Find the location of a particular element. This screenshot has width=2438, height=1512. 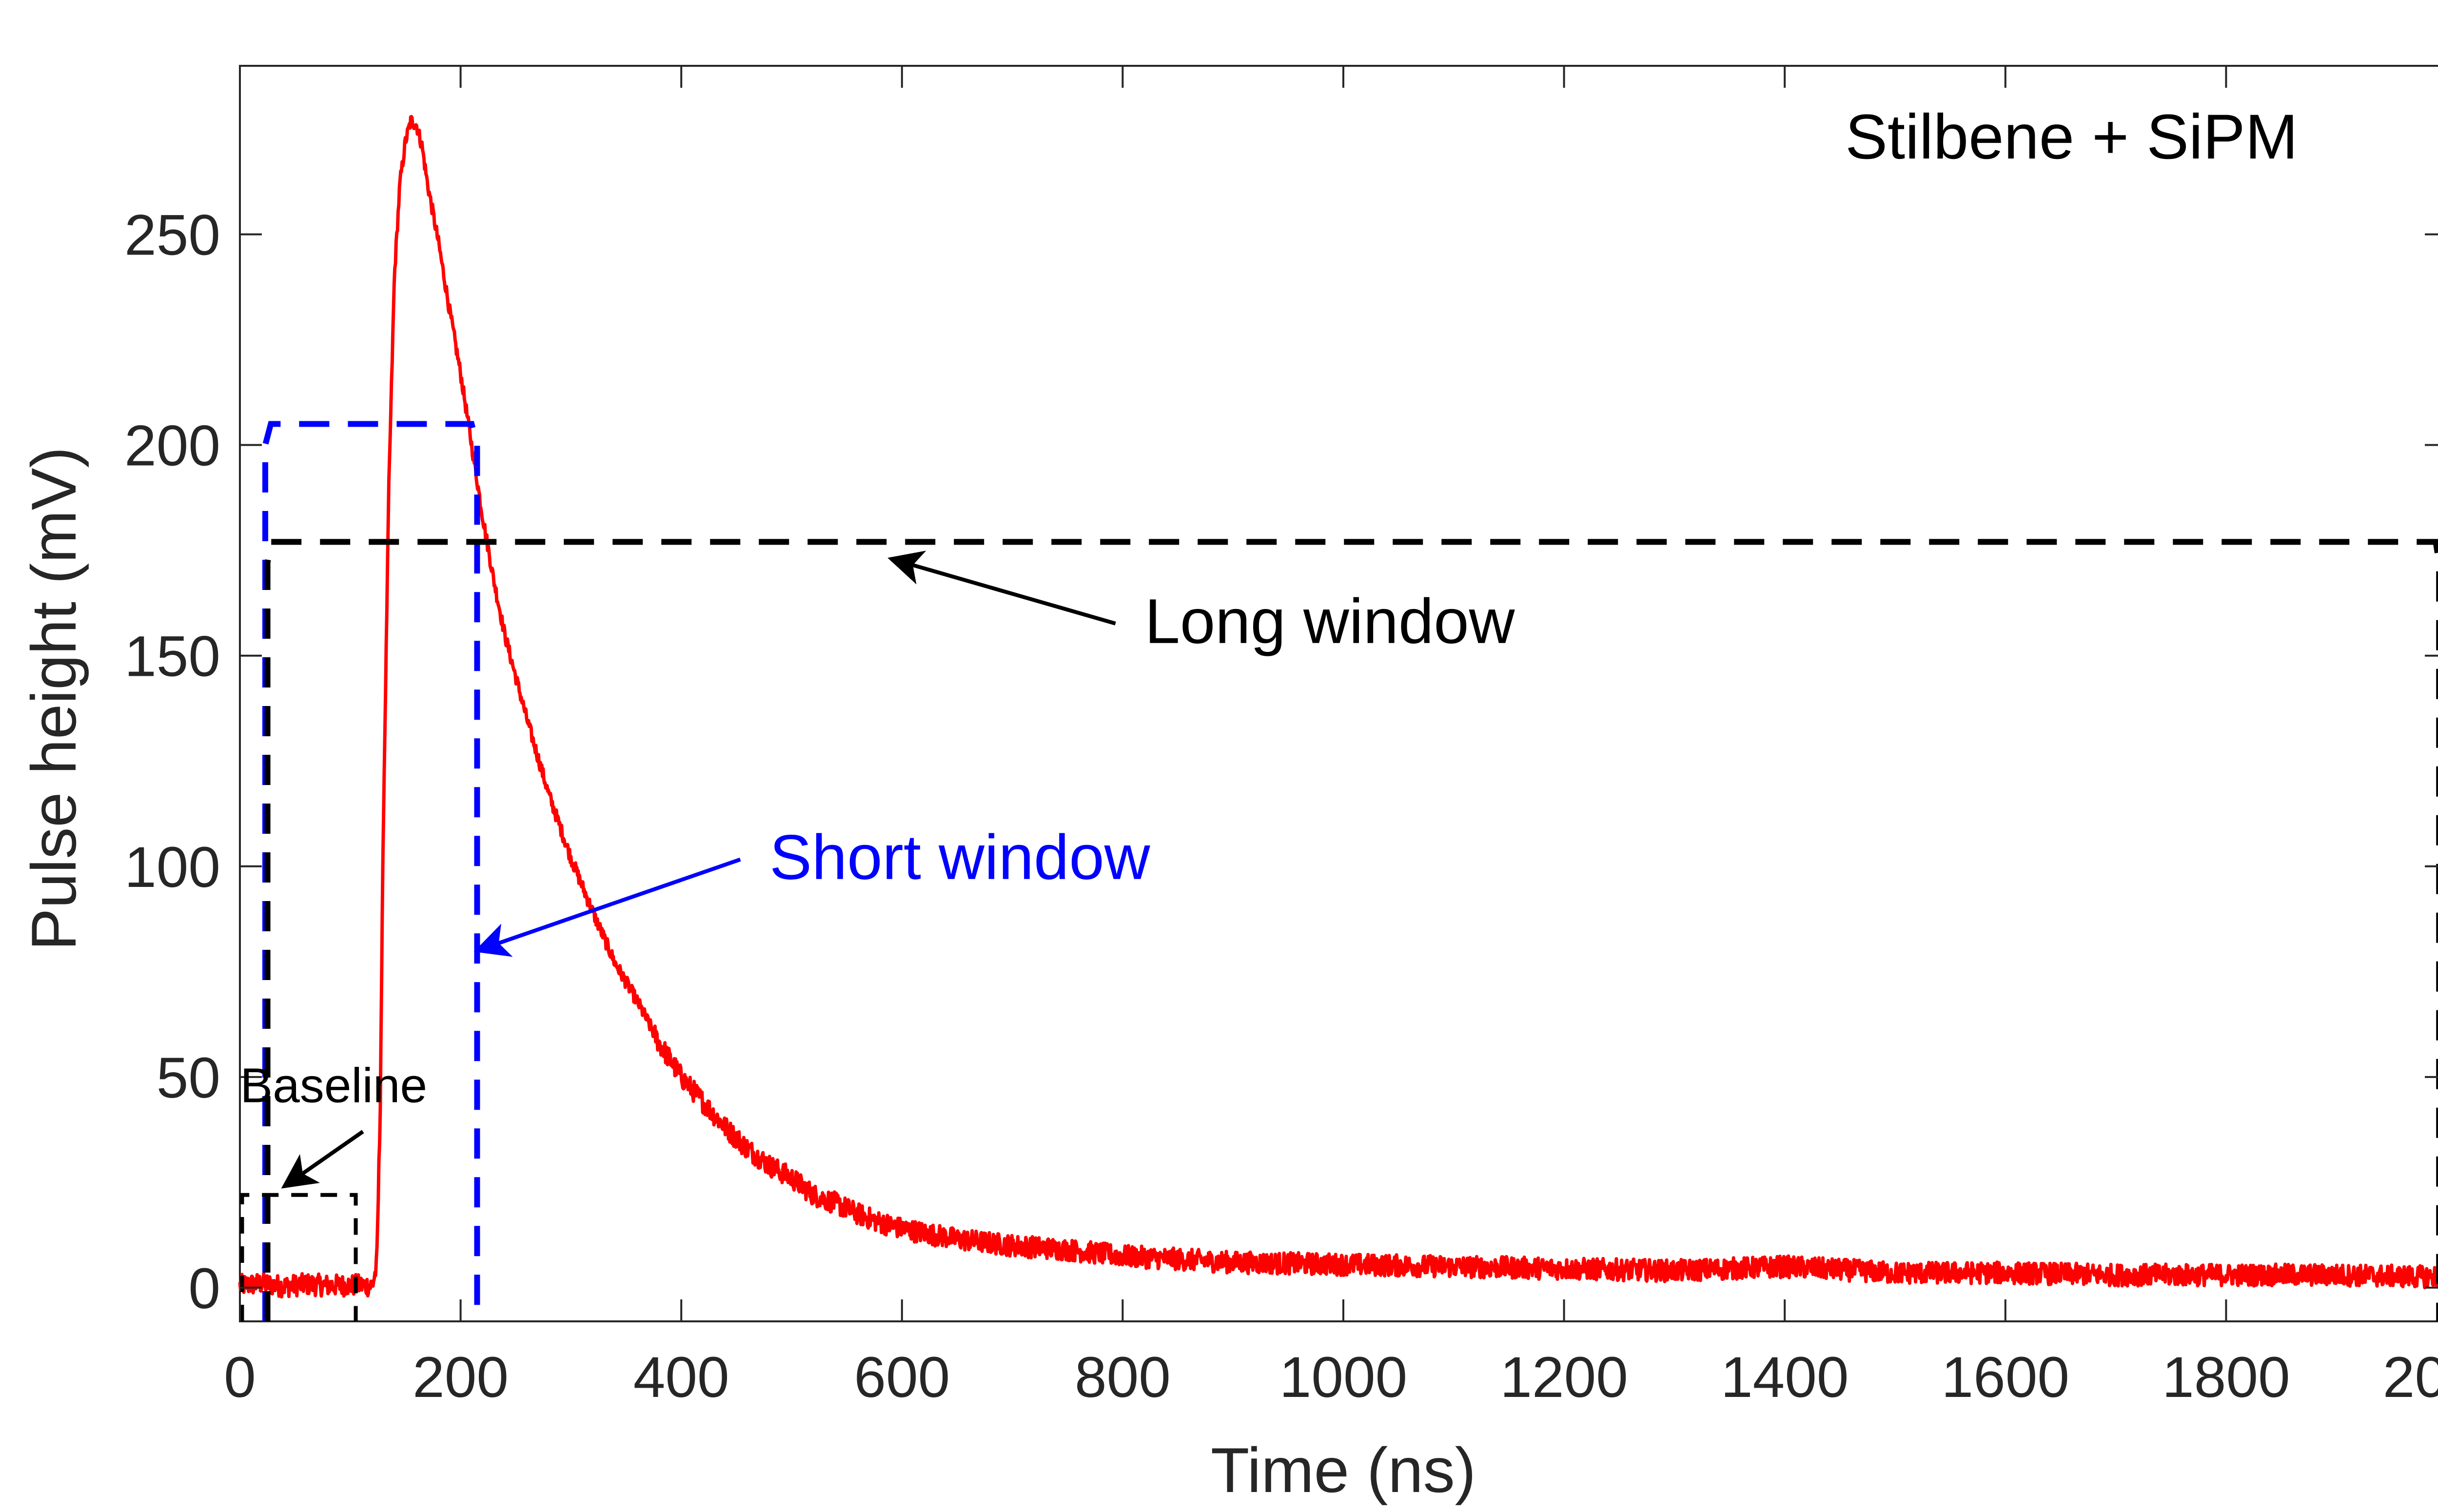

series-short-window is located at coordinates (371, 871).